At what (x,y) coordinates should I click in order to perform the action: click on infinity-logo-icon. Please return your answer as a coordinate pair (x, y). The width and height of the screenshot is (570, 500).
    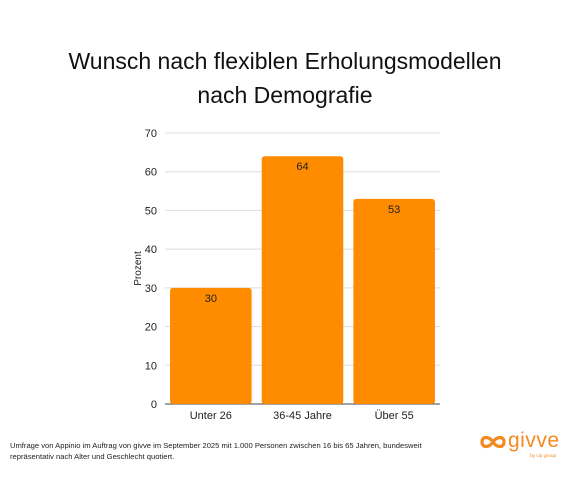
    Looking at the image, I should click on (493, 442).